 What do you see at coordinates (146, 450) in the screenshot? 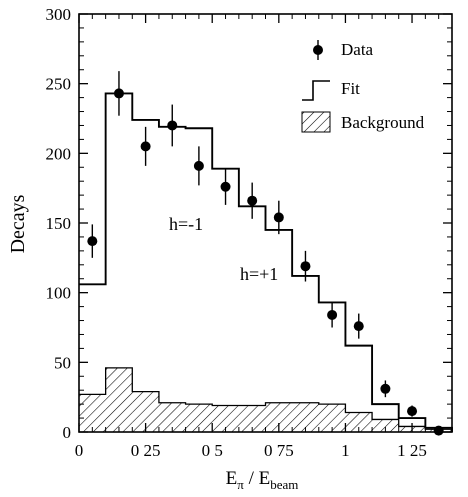
I see `x-tick-label: 0 25` at bounding box center [146, 450].